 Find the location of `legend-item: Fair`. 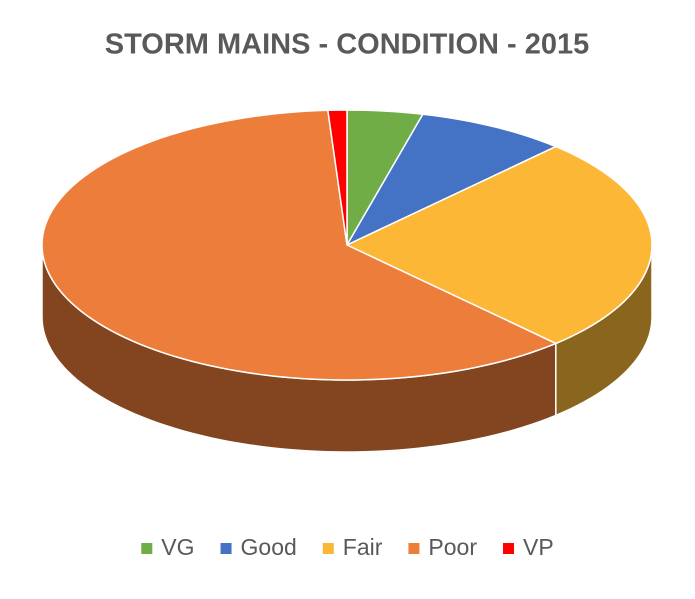

legend-item: Fair is located at coordinates (352, 547).